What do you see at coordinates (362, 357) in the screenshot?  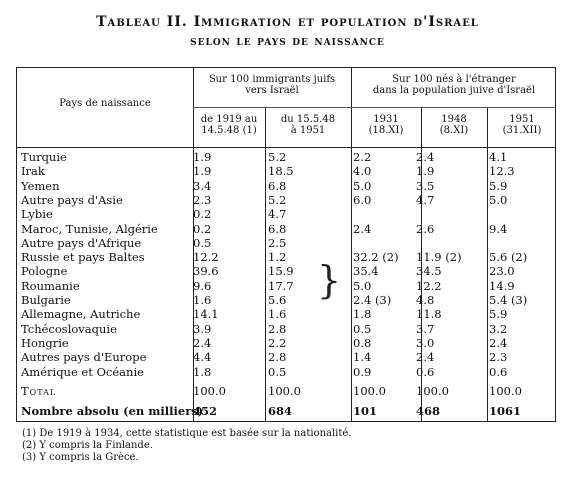 I see `table-cell: 1.4` at bounding box center [362, 357].